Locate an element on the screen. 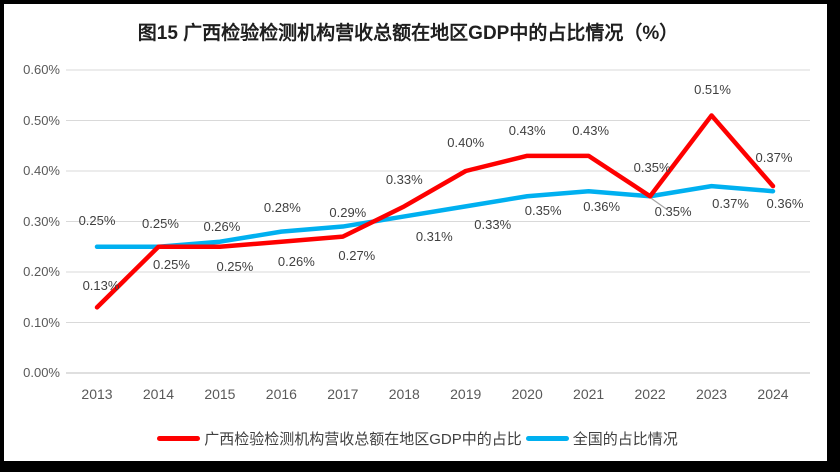  data-label-national-2014: 0.25% is located at coordinates (160, 223).